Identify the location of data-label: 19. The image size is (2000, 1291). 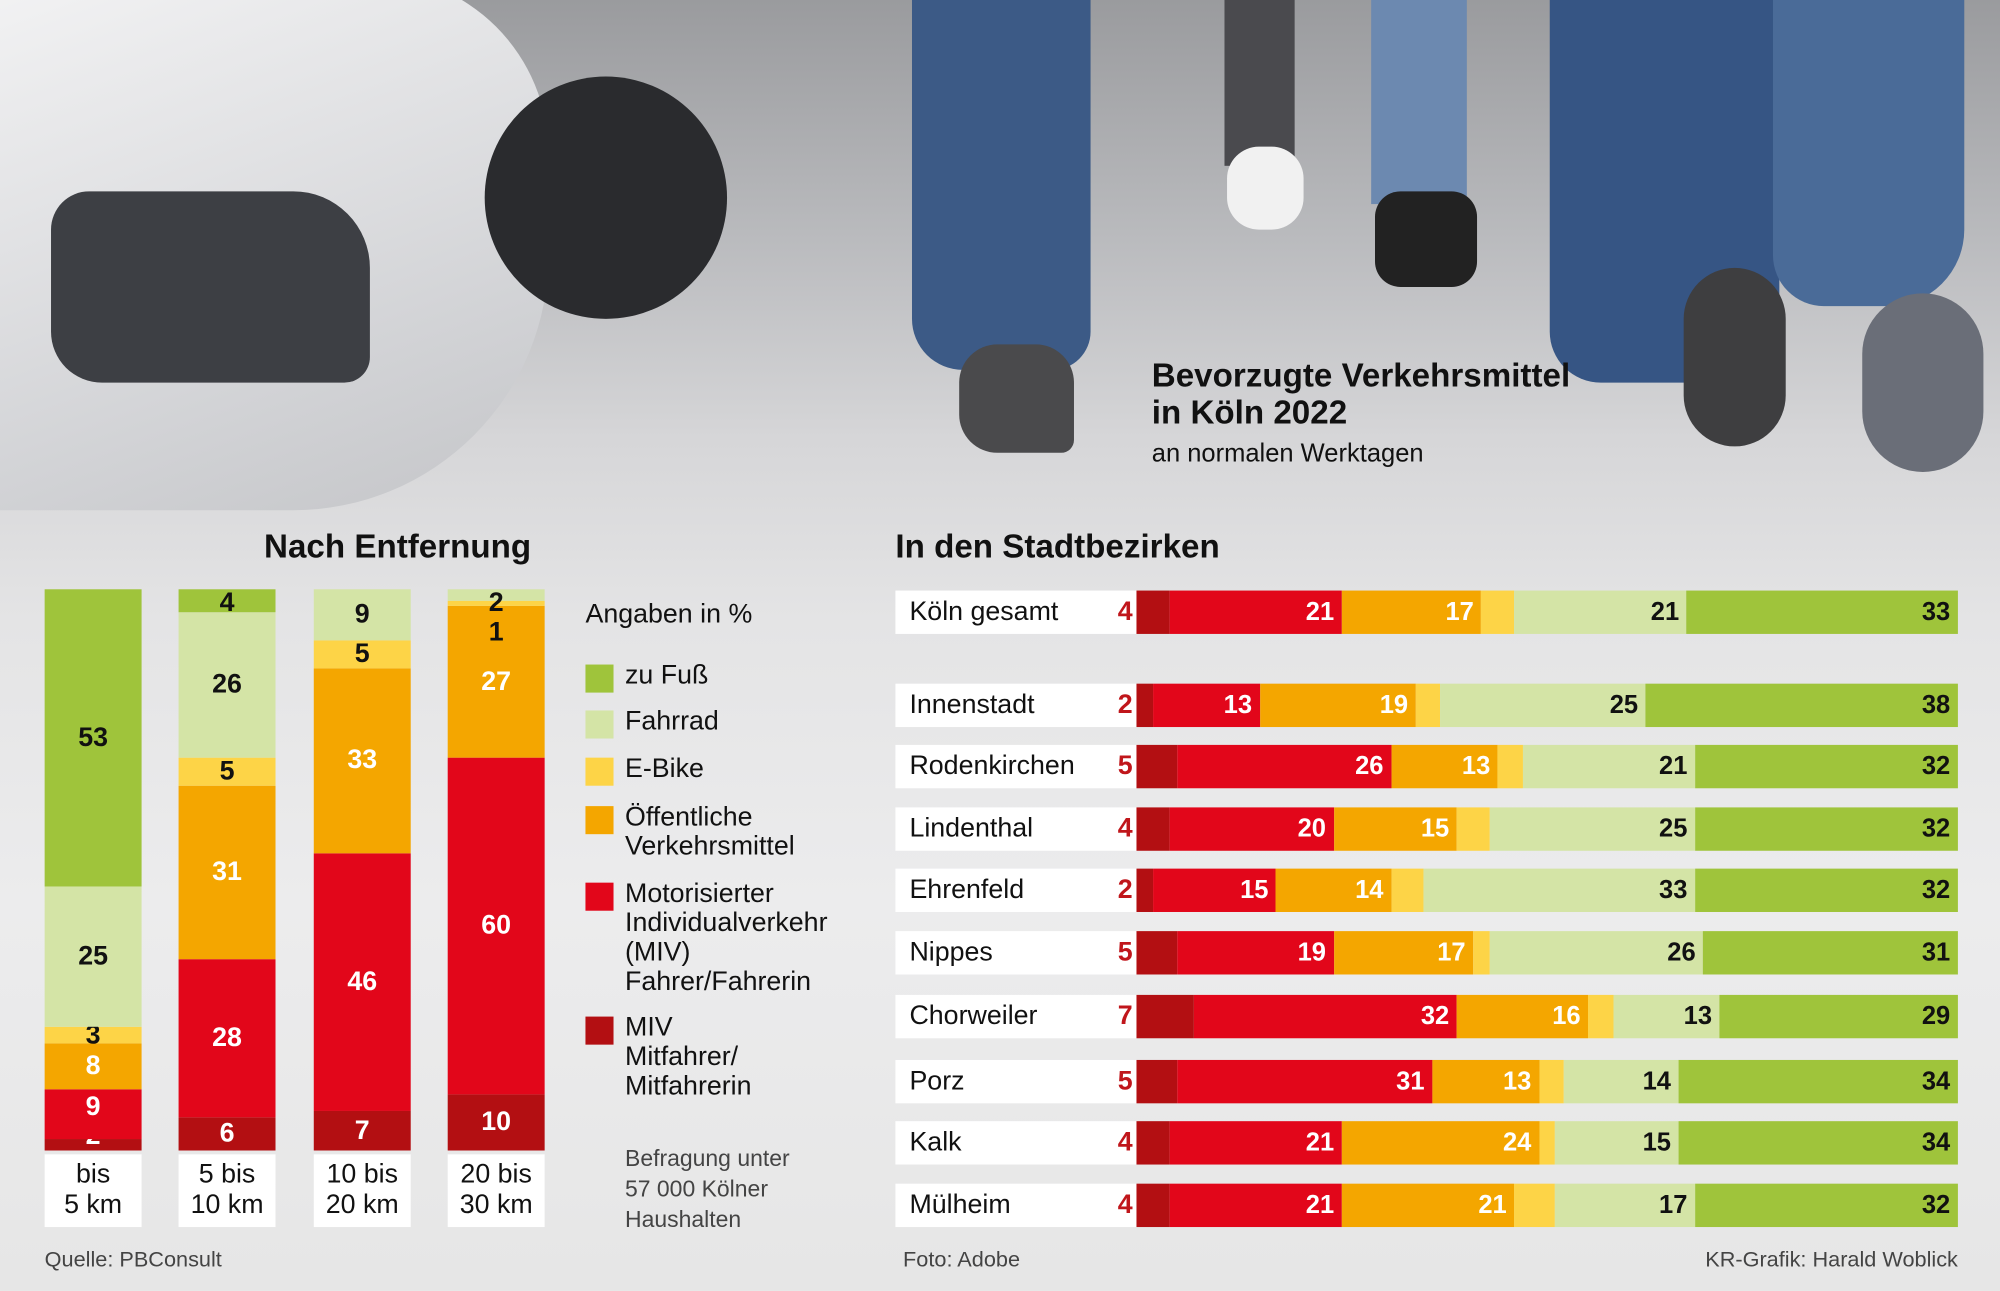
(1311, 952).